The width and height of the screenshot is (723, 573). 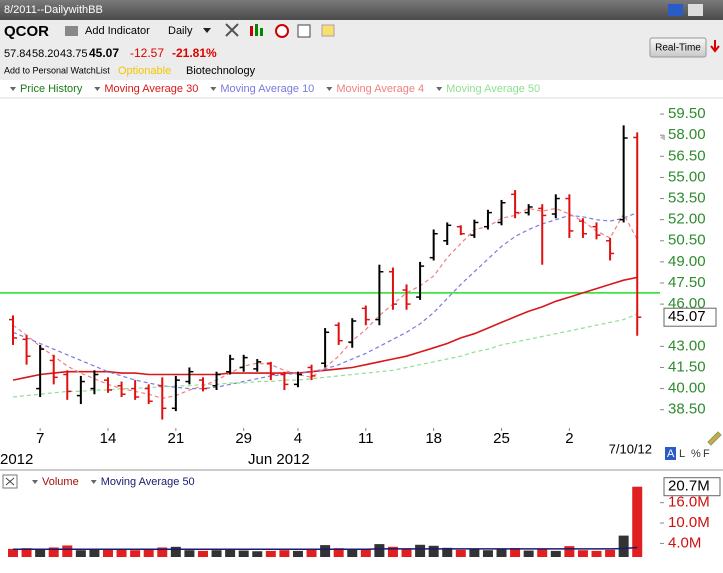 I want to click on realtime-button, so click(x=678, y=47).